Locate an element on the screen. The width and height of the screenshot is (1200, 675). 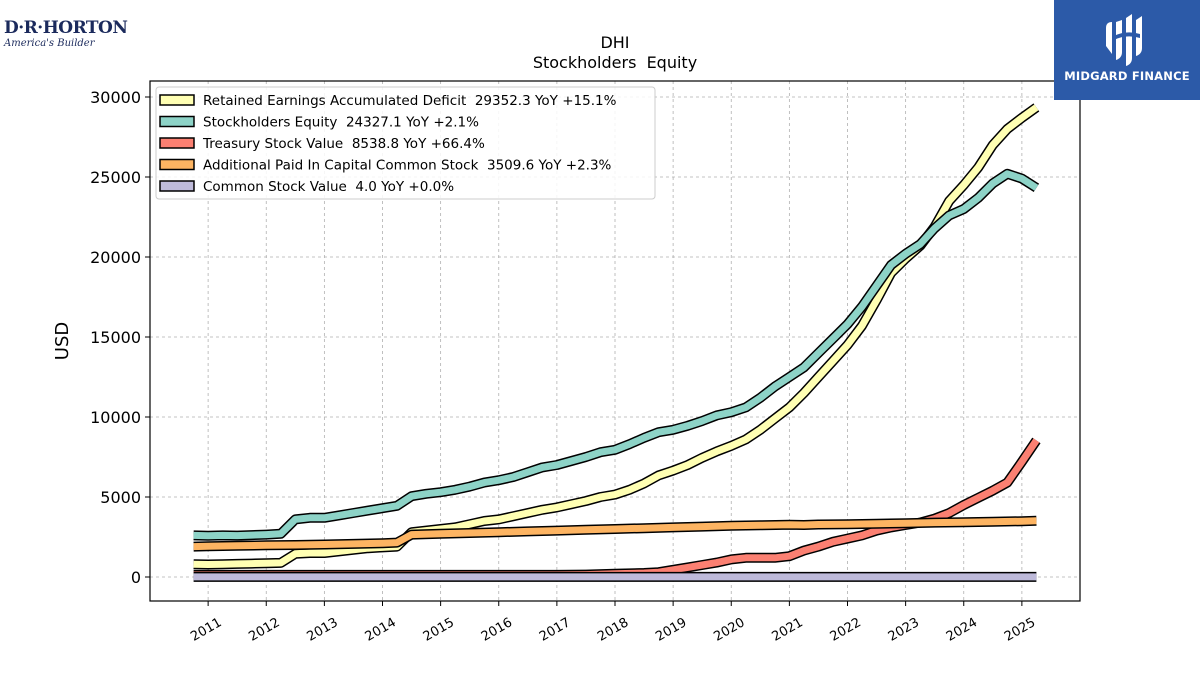
company-logo: D·R·HORTON America's Builder is located at coordinates (66, 38).